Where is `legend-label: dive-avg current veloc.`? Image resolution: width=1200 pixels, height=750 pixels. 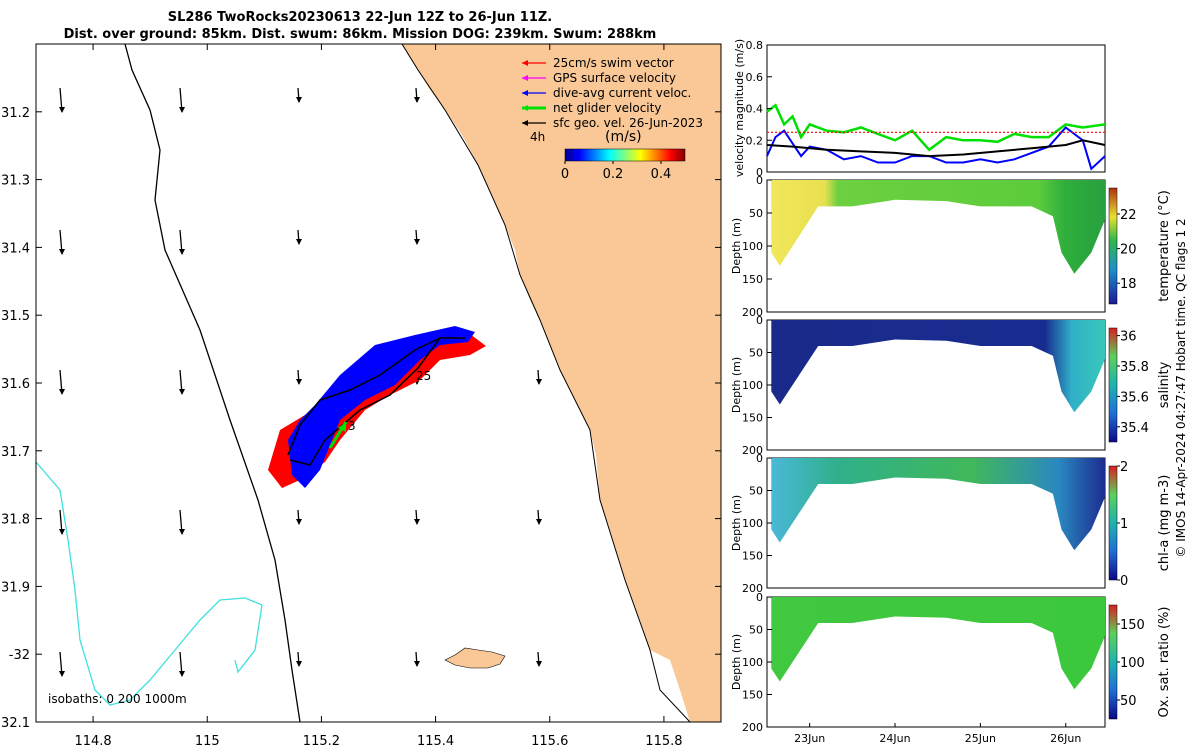
legend-label: dive-avg current veloc. is located at coordinates (622, 93).